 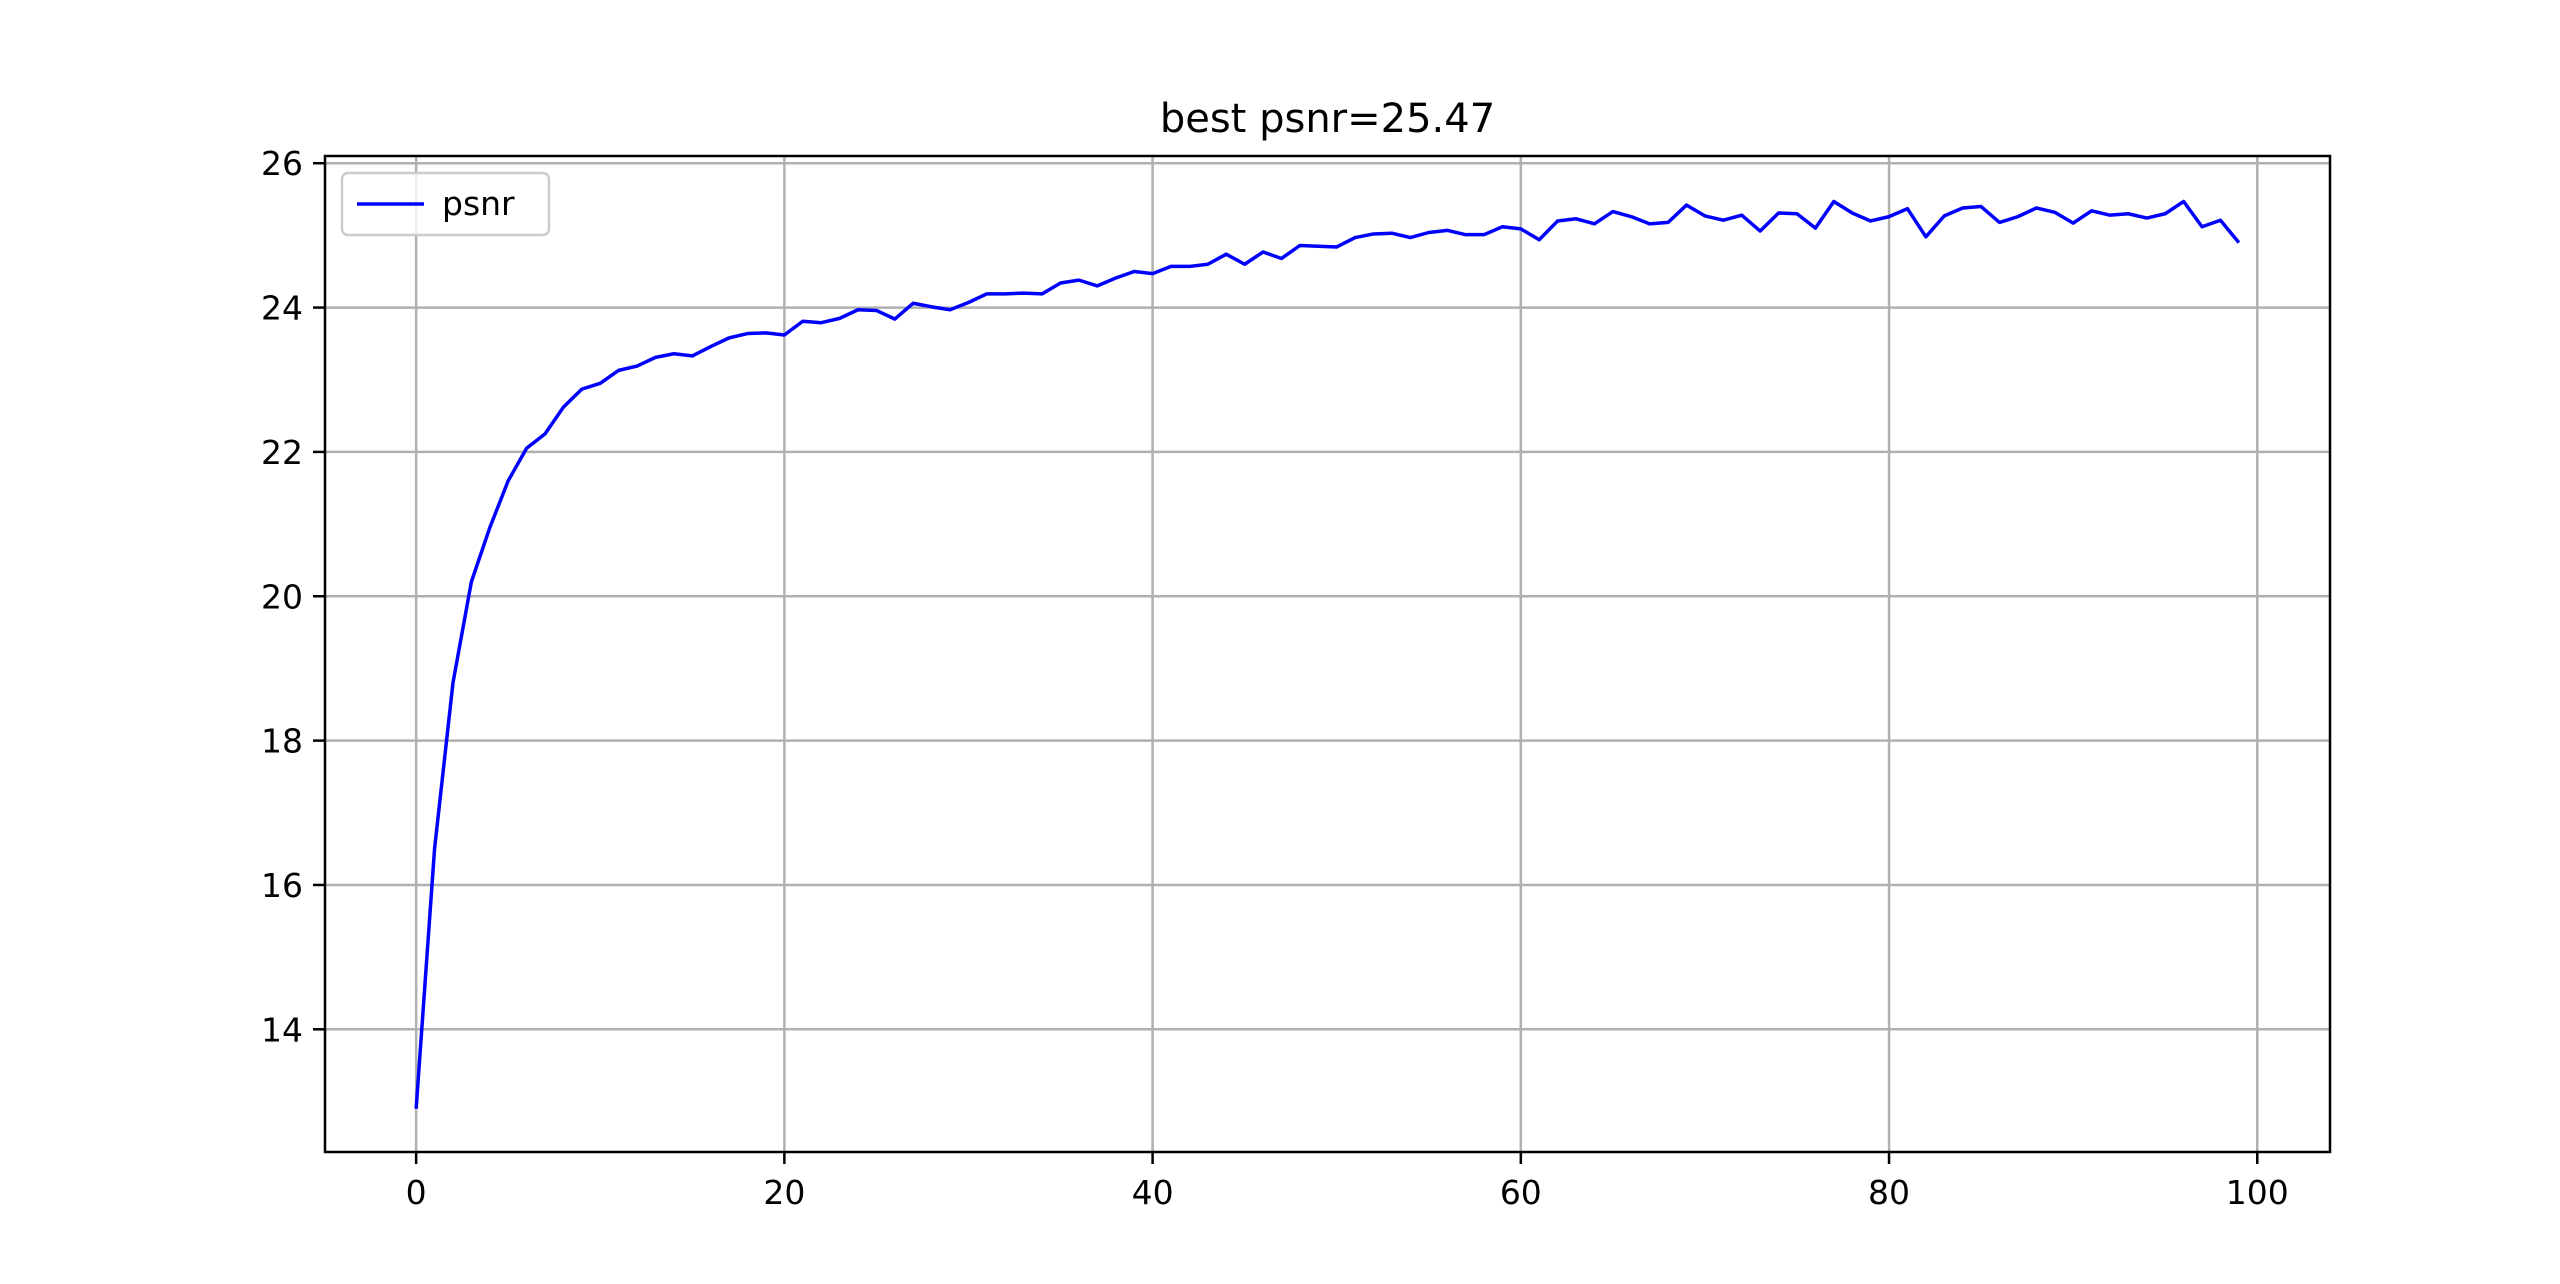 What do you see at coordinates (1153, 1192) in the screenshot?
I see `x-tick-label: 40` at bounding box center [1153, 1192].